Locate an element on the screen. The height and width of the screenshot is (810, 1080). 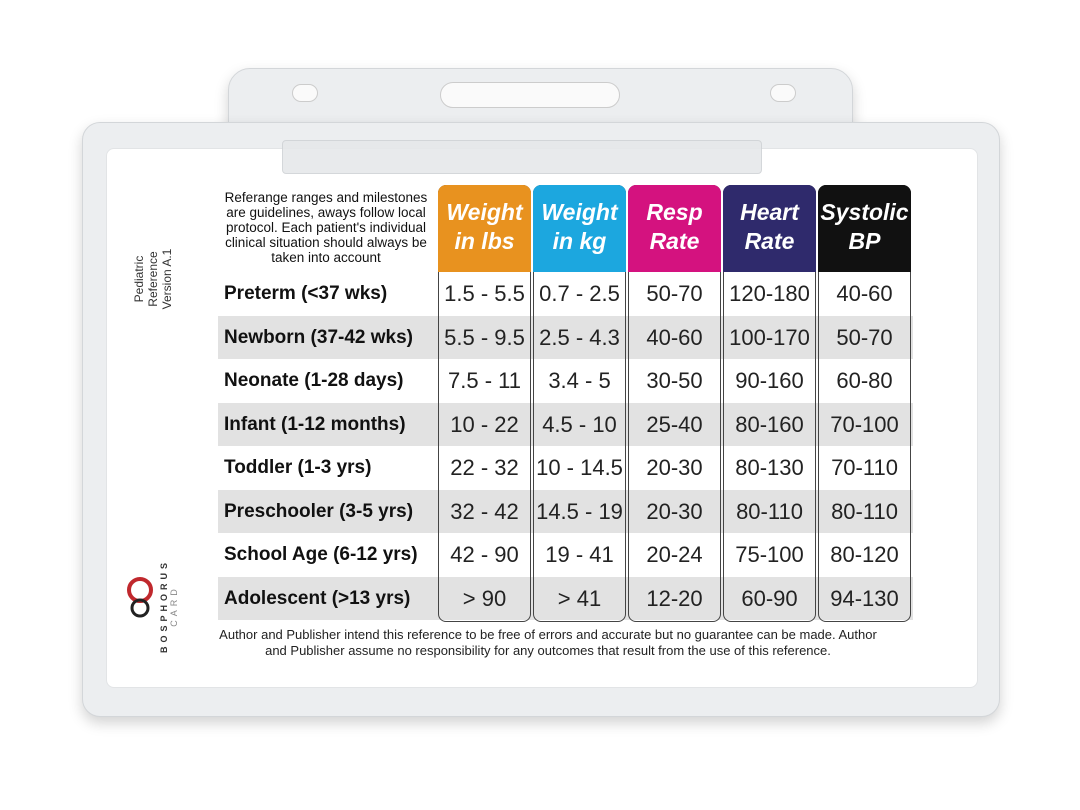
cell: 42 - 90 is located at coordinates (484, 554).